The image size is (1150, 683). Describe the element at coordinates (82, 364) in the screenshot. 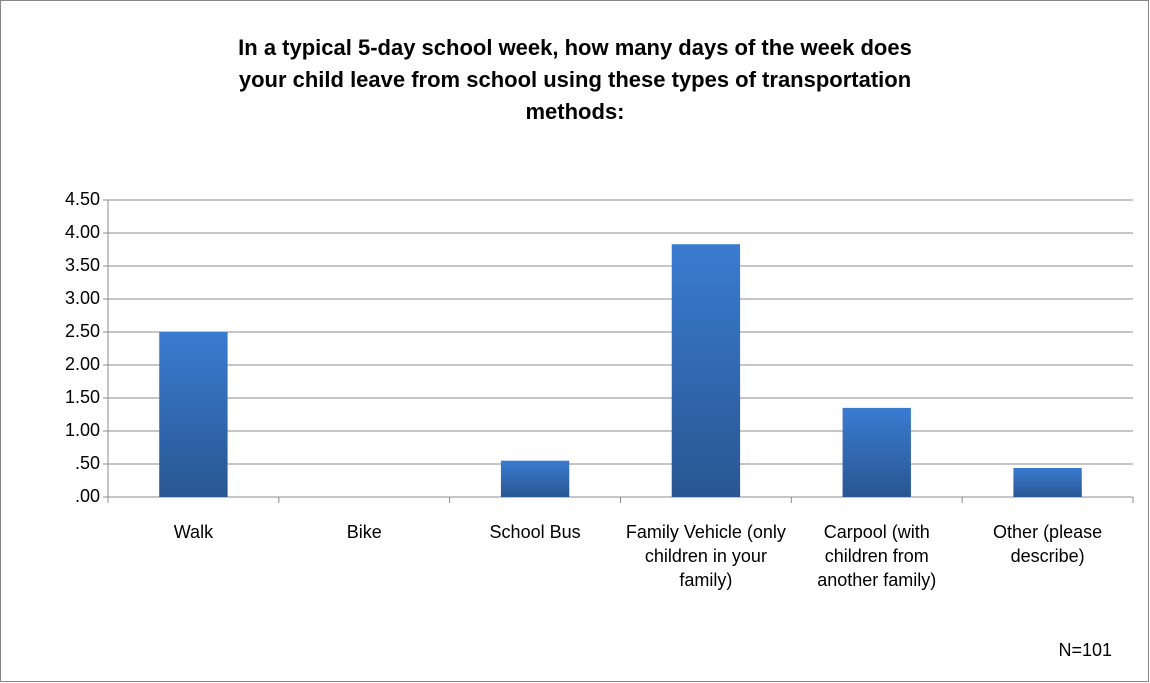

I see `y-tick-label: 2.00` at that location.